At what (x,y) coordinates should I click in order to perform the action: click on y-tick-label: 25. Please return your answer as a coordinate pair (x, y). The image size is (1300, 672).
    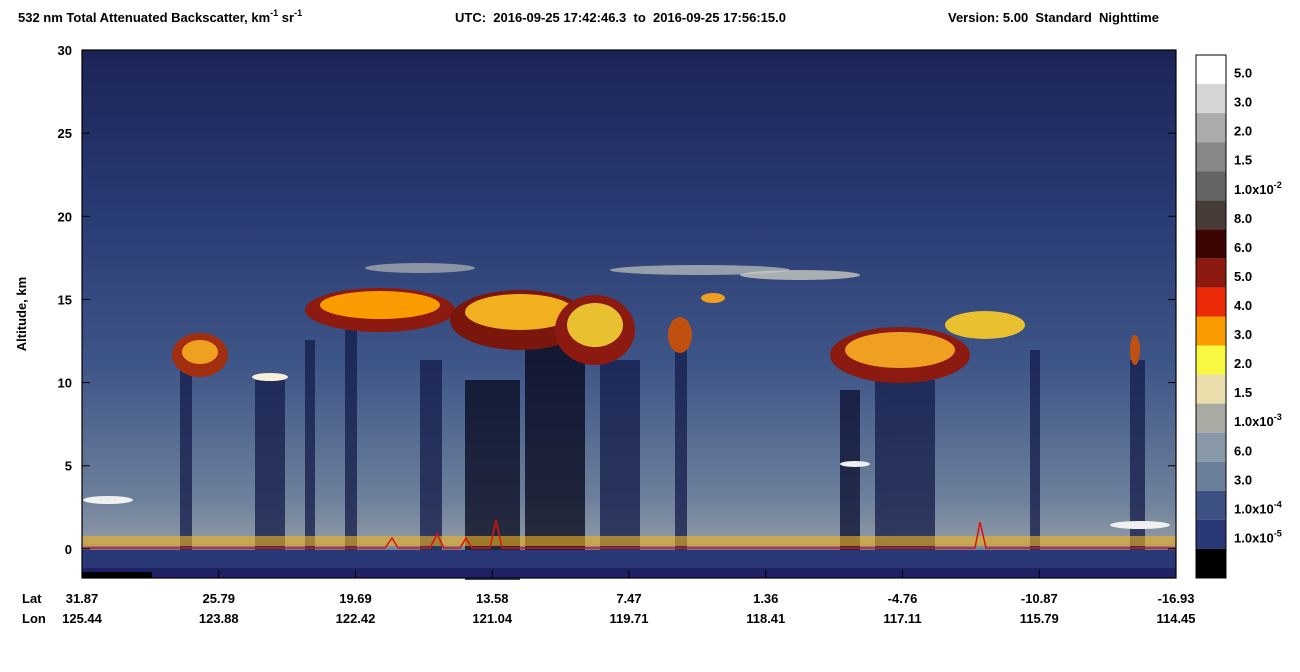
    Looking at the image, I should click on (65, 133).